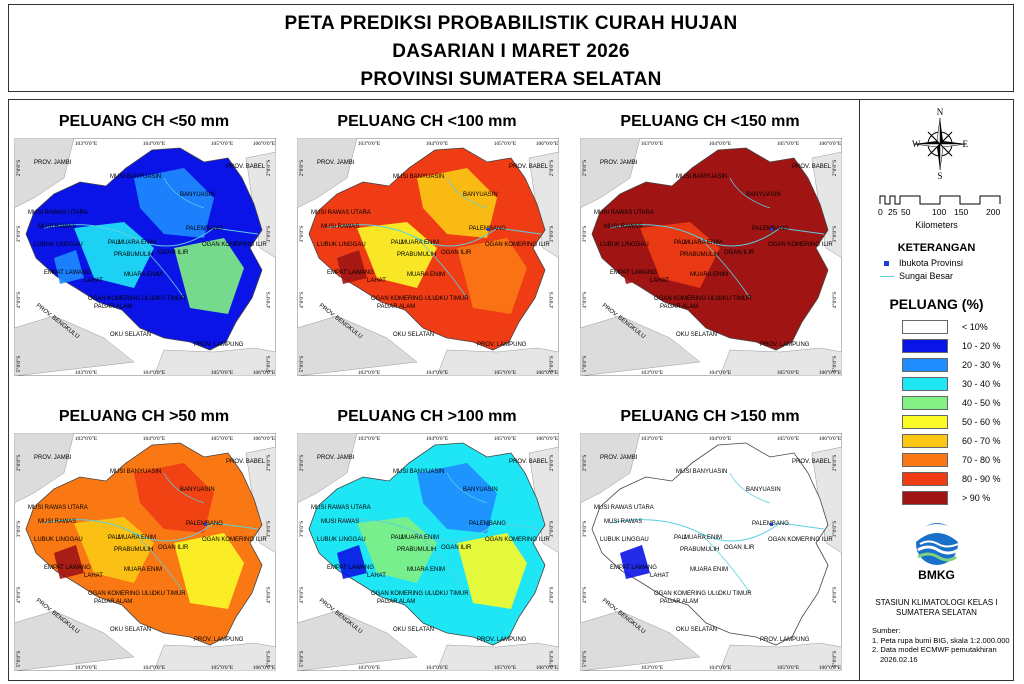 Image resolution: width=1024 pixels, height=684 pixels. Describe the element at coordinates (144, 416) in the screenshot. I see `panel-title: PELUANG CH >50 mm` at that location.